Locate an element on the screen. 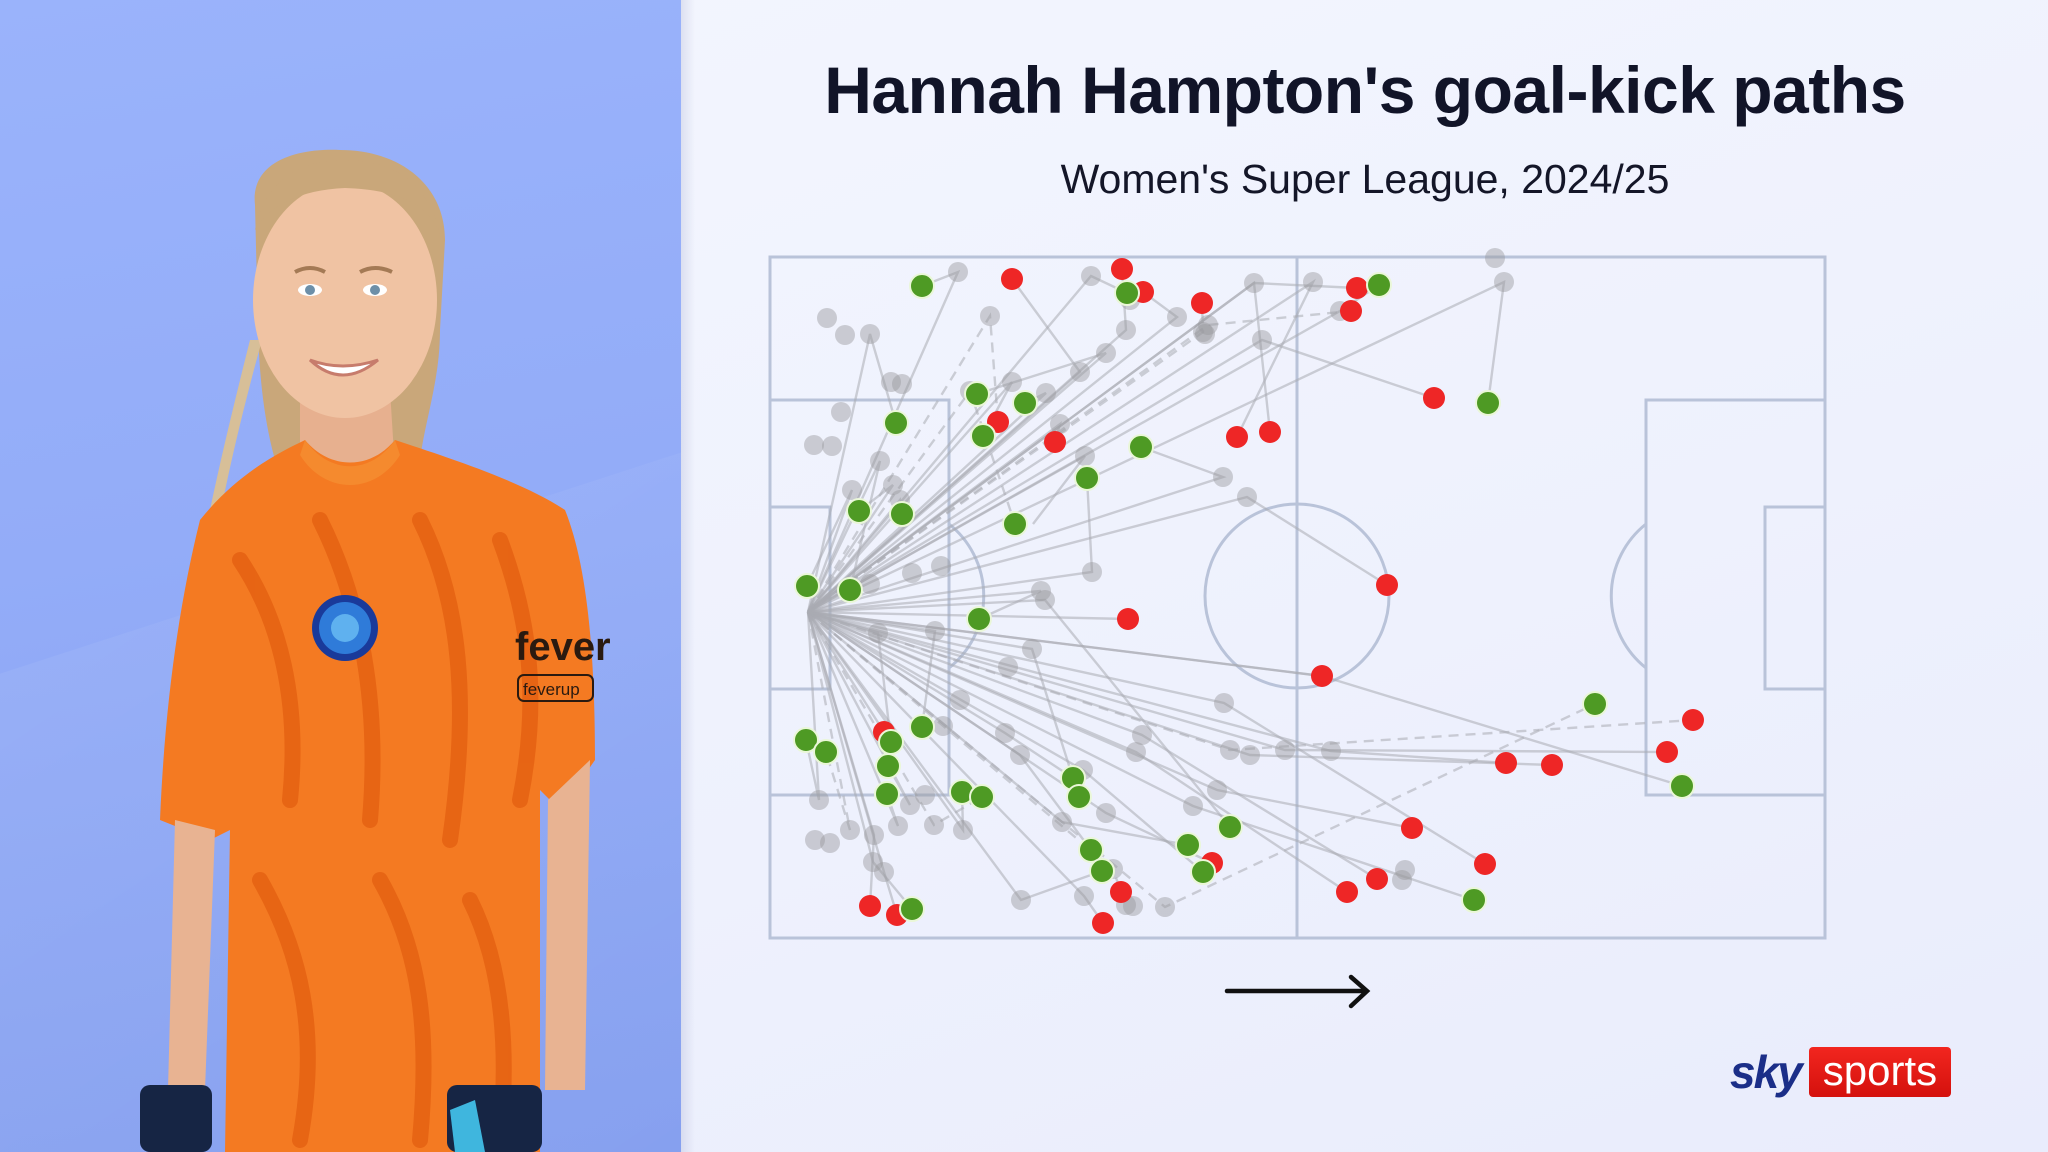 The width and height of the screenshot is (2048, 1152). chart-title: Hannah Hampton's goal-kick paths is located at coordinates (1365, 90).